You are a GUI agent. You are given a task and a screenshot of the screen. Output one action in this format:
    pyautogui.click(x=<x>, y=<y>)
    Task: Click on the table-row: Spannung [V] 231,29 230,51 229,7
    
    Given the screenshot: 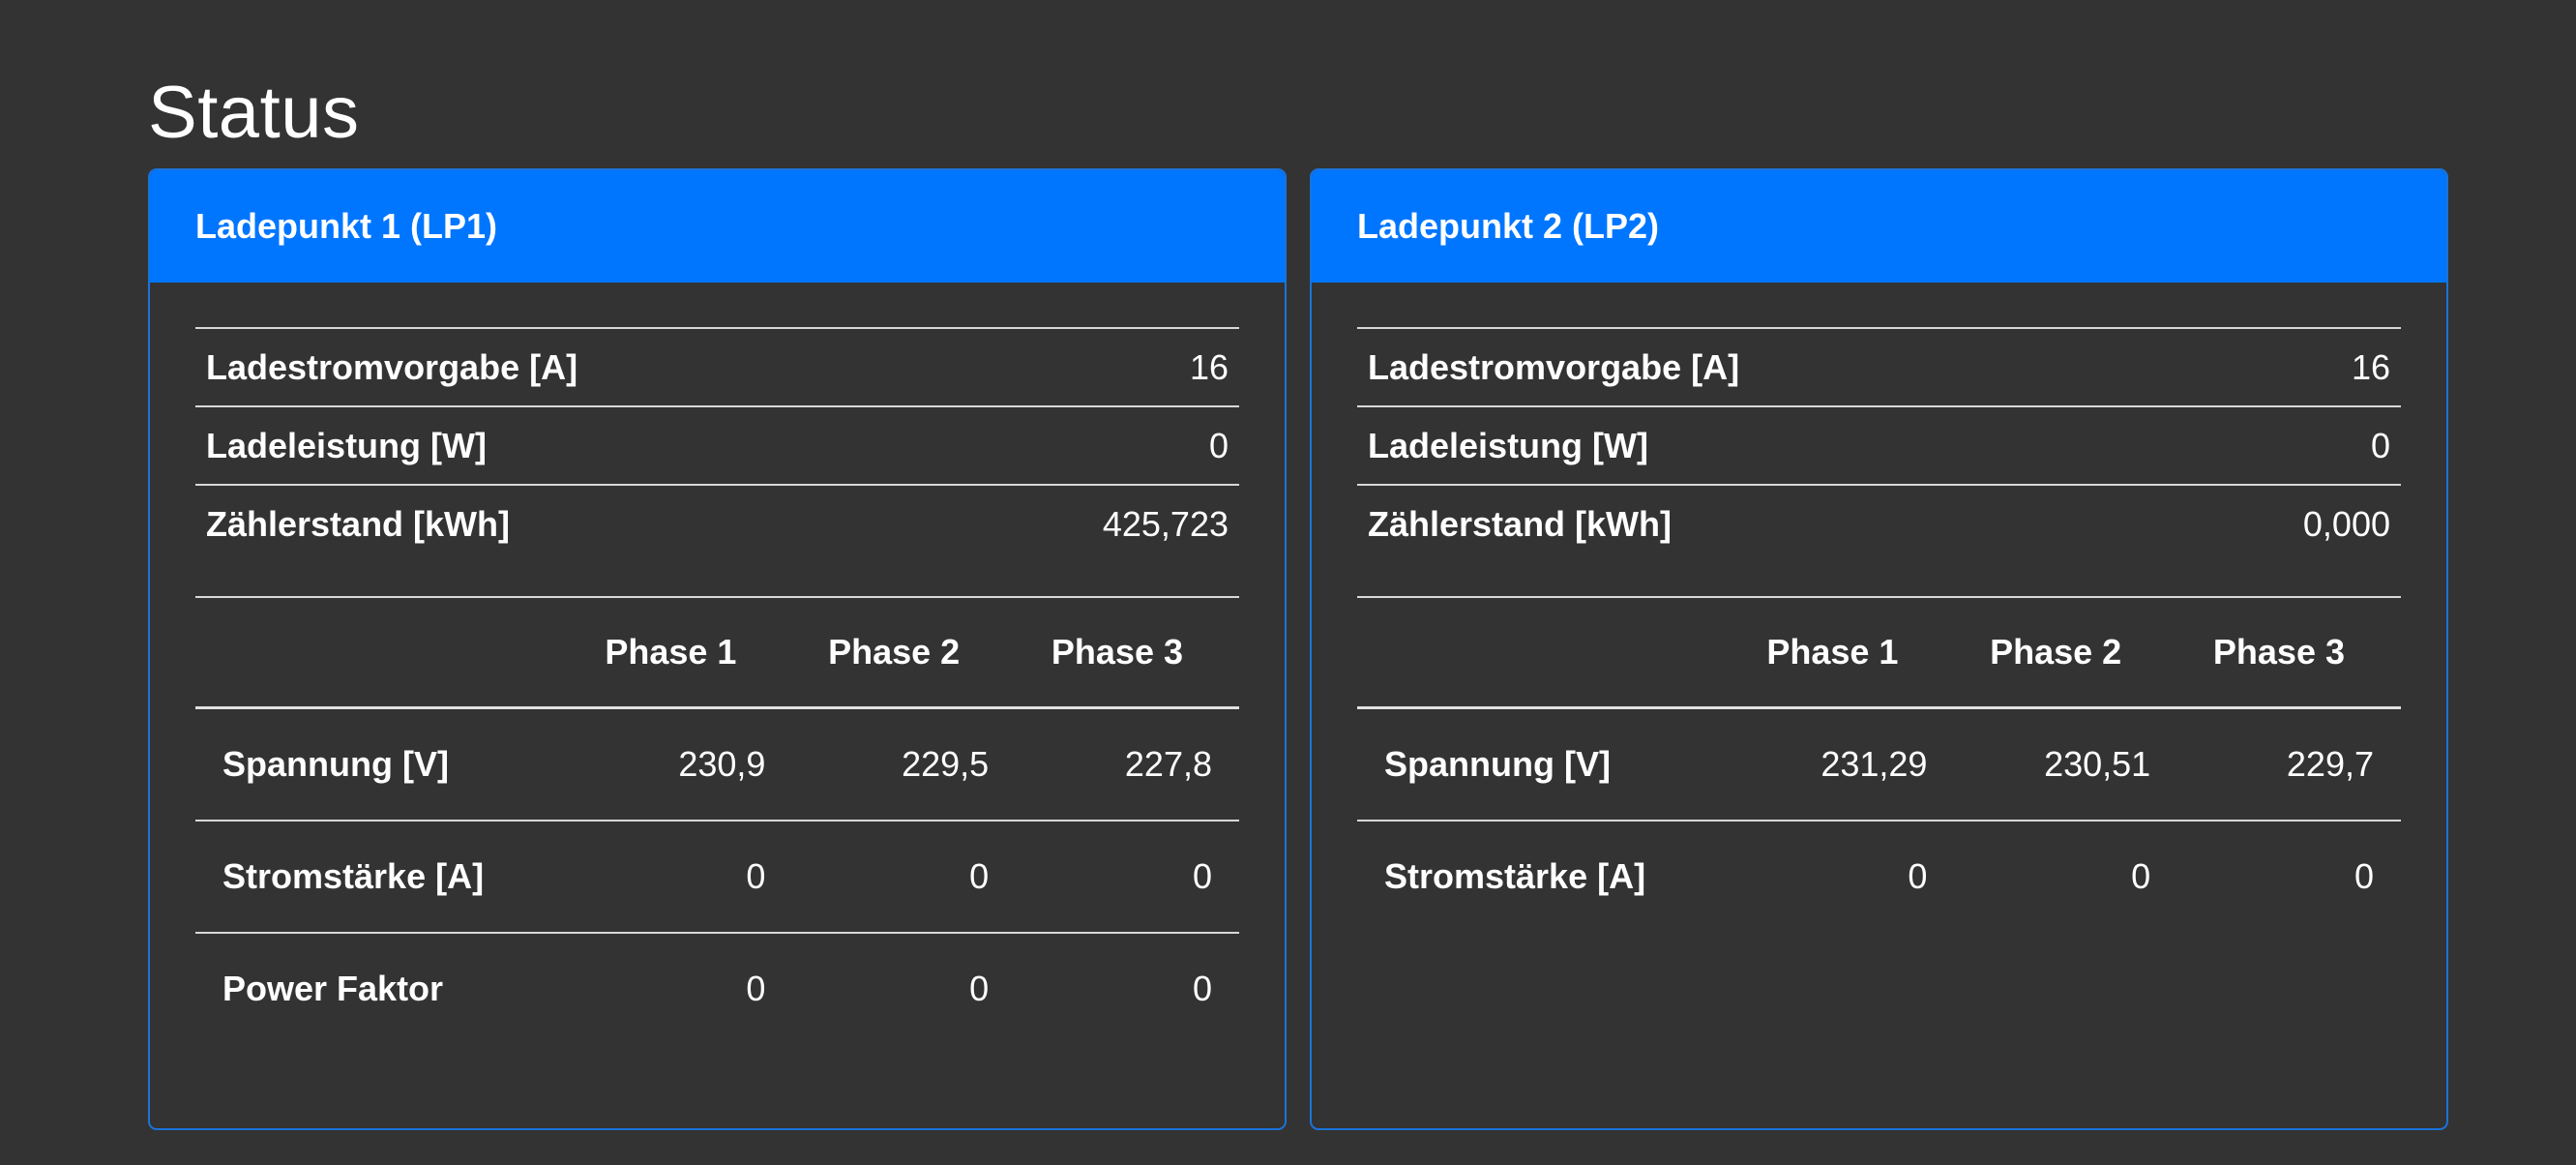 What is the action you would take?
    pyautogui.click(x=1879, y=764)
    